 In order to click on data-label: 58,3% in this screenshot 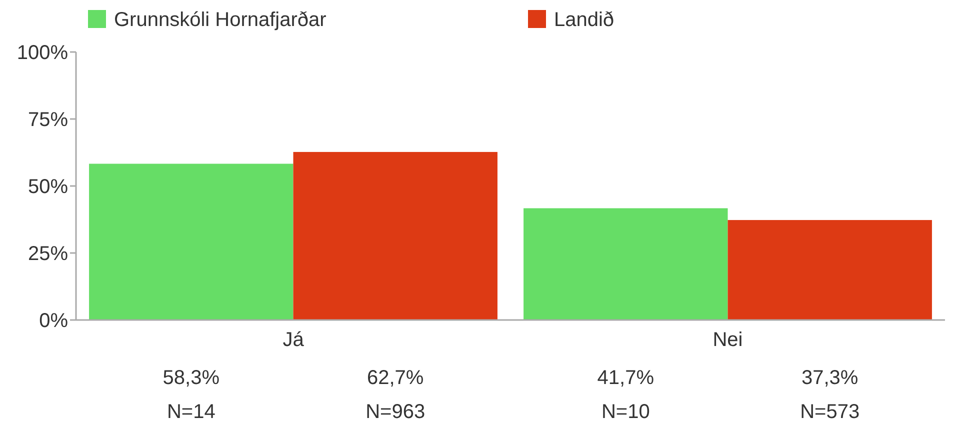, I will do `click(191, 378)`.